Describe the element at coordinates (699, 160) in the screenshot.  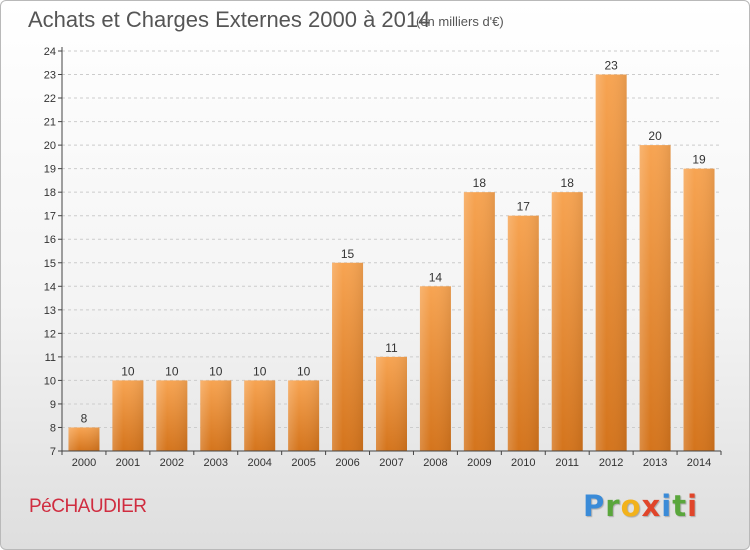
I see `data-label-2014: 19` at that location.